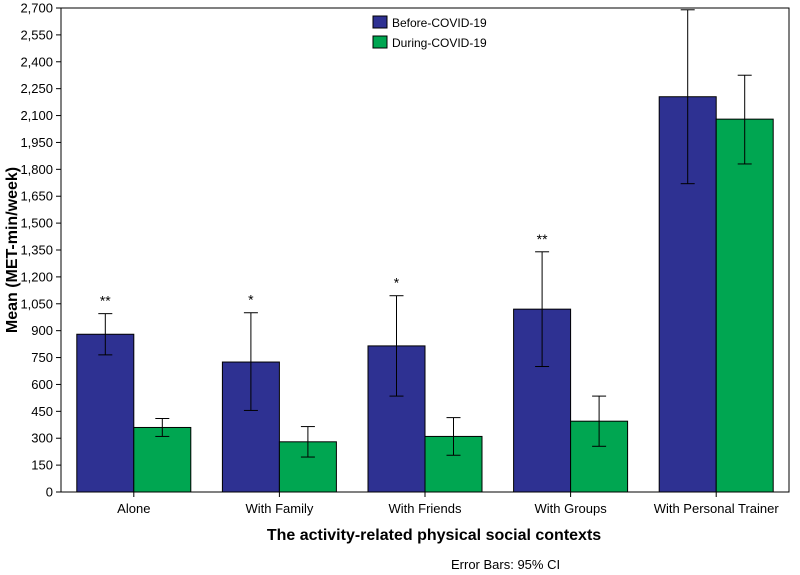 This screenshot has height=575, width=800. Describe the element at coordinates (279, 508) in the screenshot. I see `x-category-label: With Family` at that location.